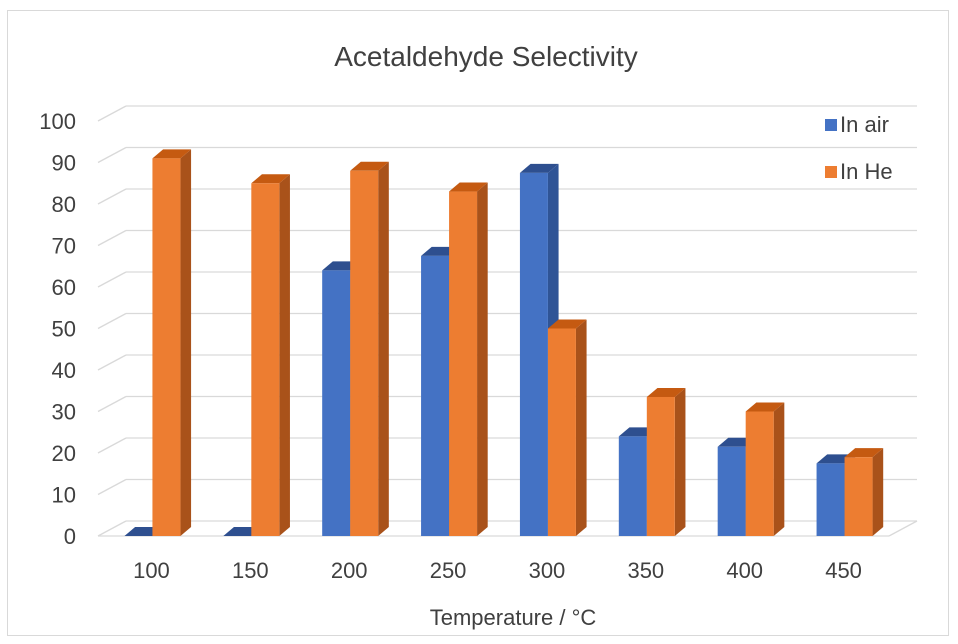  I want to click on legend-label-in-he: In He, so click(866, 171).